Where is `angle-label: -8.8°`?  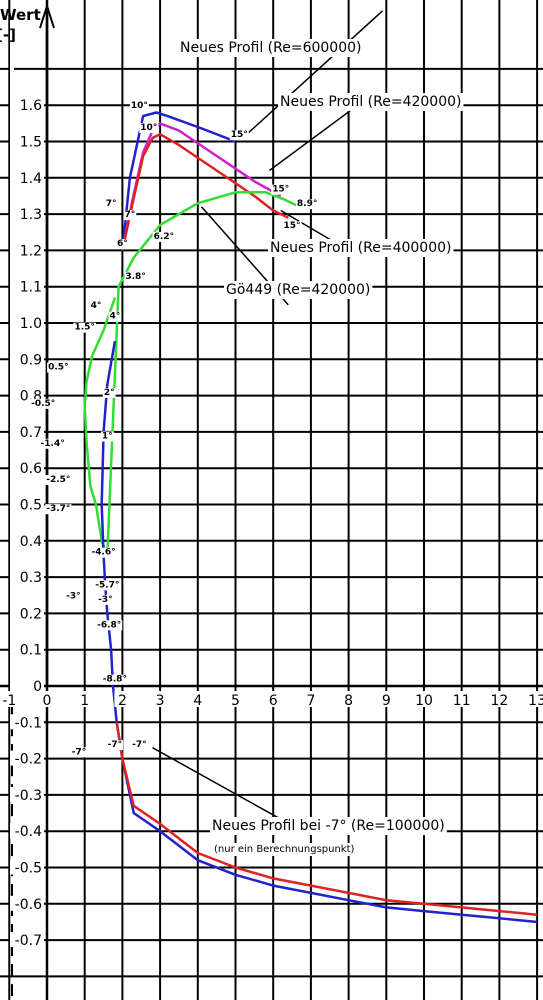 angle-label: -8.8° is located at coordinates (115, 680).